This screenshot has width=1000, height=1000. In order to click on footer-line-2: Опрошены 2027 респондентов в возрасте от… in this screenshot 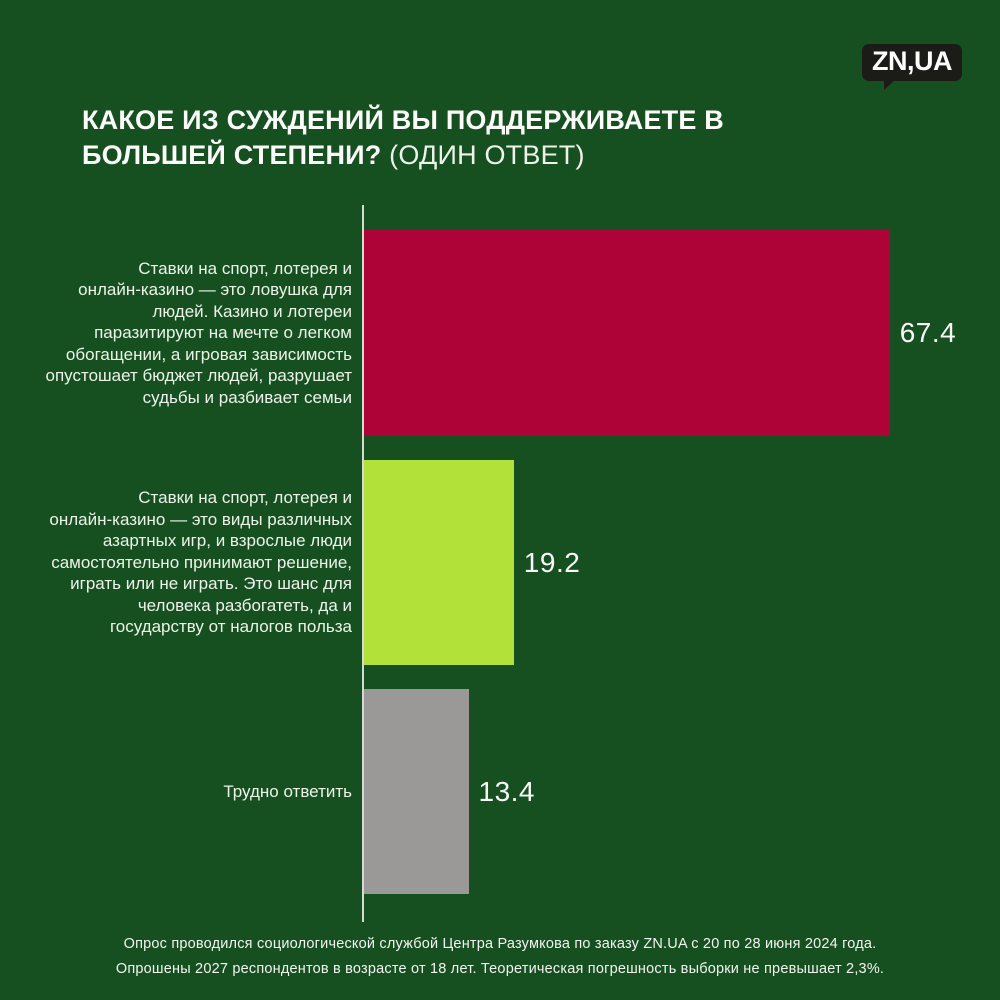, I will do `click(500, 969)`.